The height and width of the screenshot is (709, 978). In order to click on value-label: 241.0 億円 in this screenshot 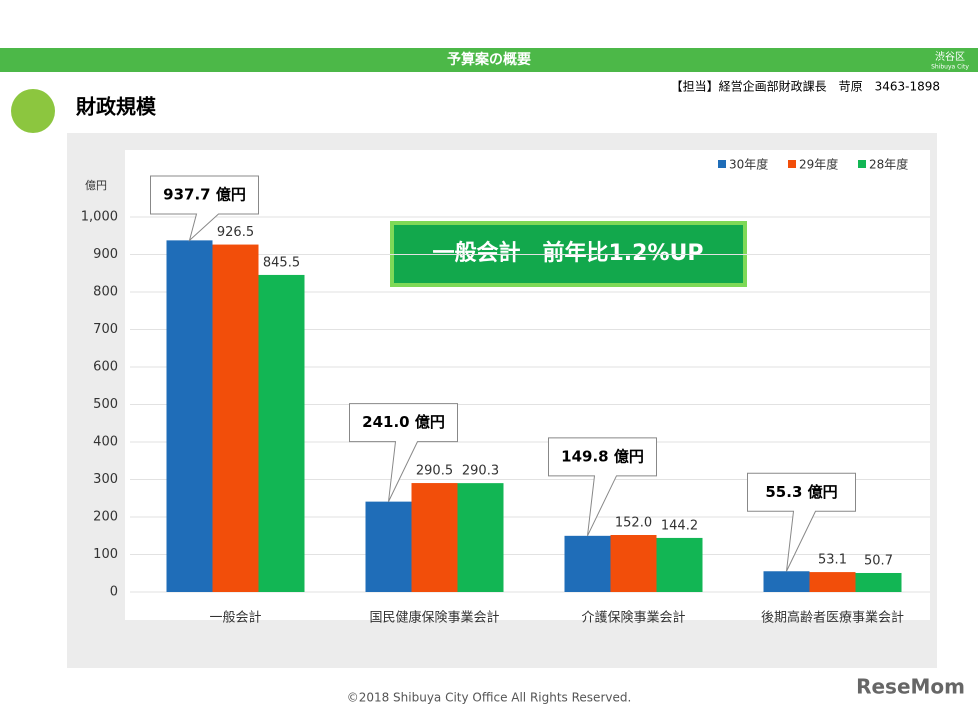, I will do `click(403, 422)`.